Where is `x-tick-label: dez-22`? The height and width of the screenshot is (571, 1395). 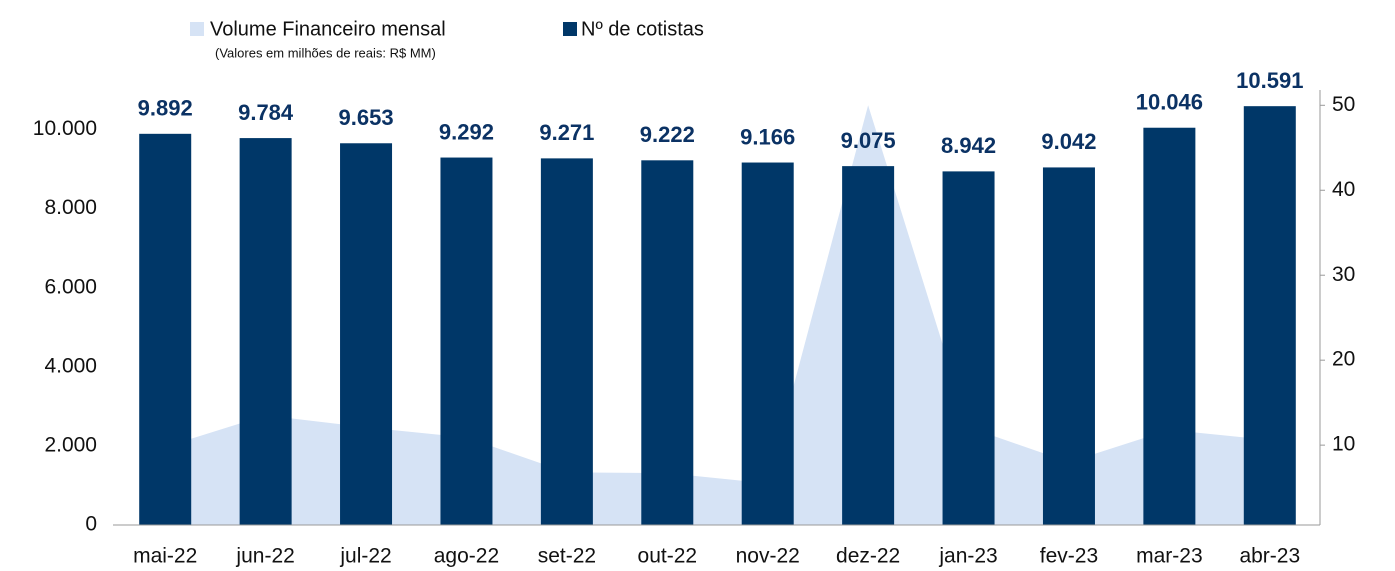
x-tick-label: dez-22 is located at coordinates (868, 556).